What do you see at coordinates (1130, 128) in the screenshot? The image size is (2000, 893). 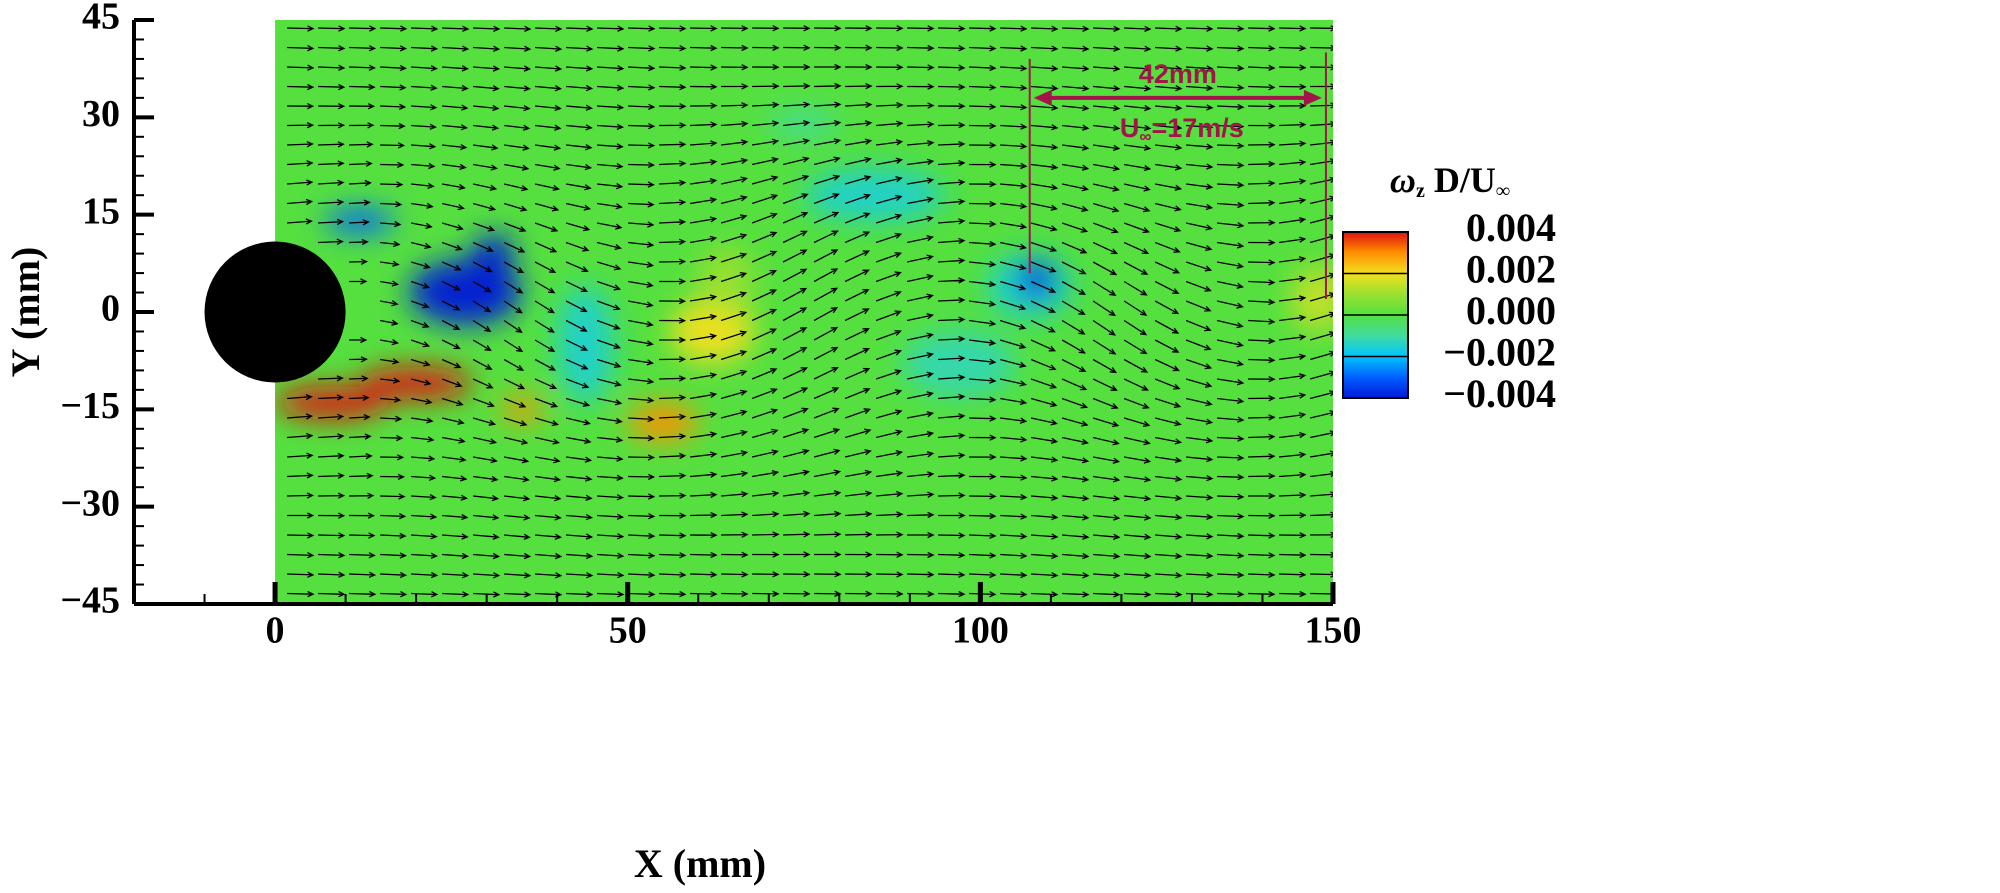 I see `velocity-symbol: U` at bounding box center [1130, 128].